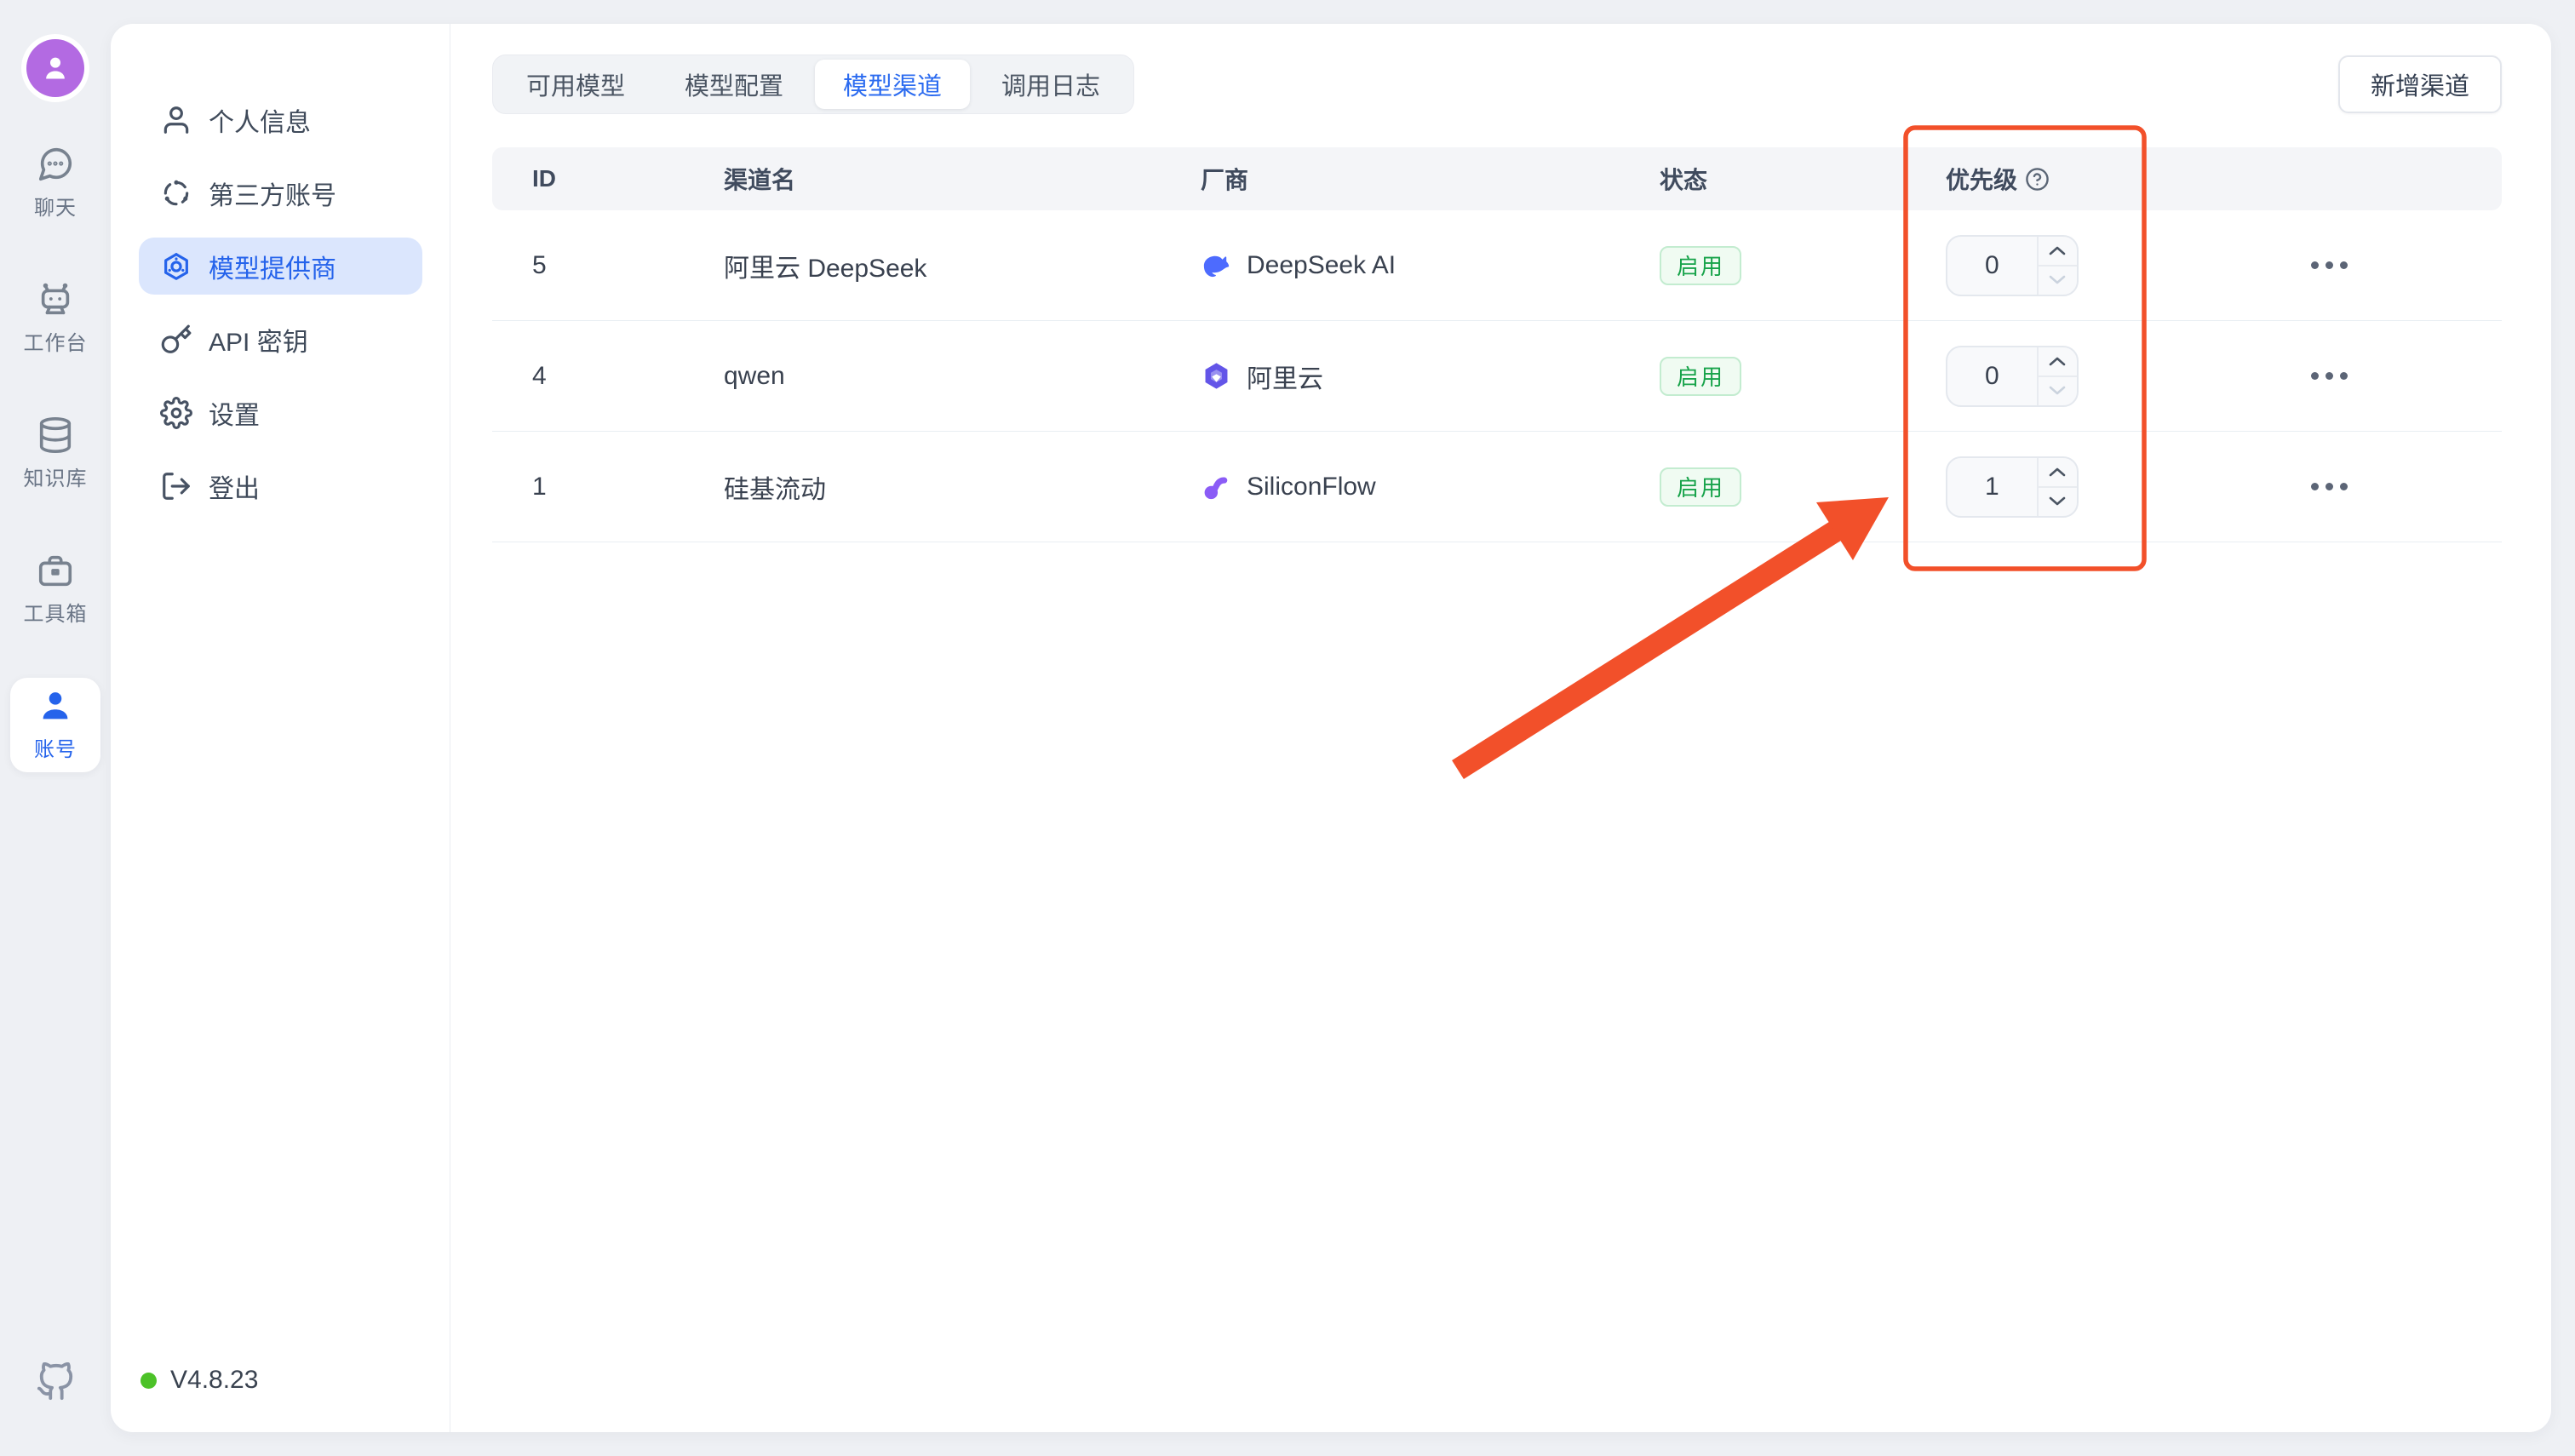  I want to click on rail-item-knowledge: 知识库, so click(55, 454).